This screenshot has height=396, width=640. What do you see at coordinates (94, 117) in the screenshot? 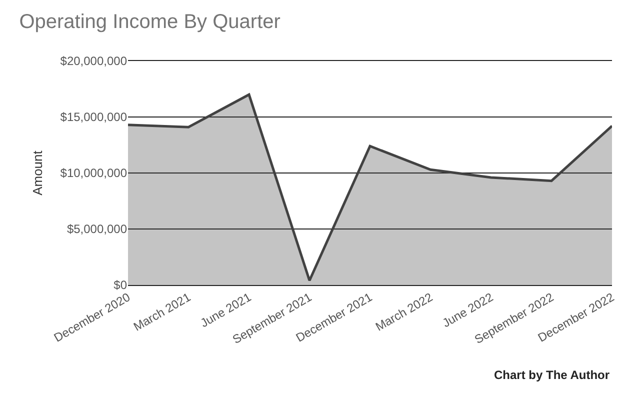
I see `y-tick-label: $15,000,000` at bounding box center [94, 117].